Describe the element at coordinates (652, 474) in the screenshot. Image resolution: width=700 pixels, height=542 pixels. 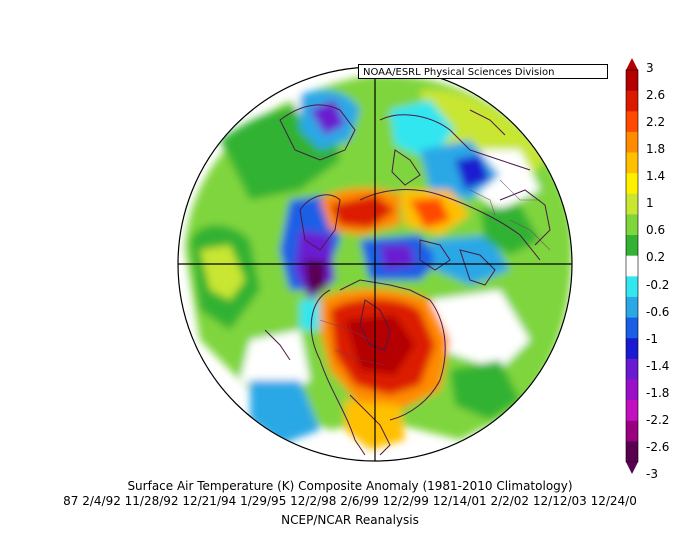
I see `colorbar-tick-label: -3` at that location.